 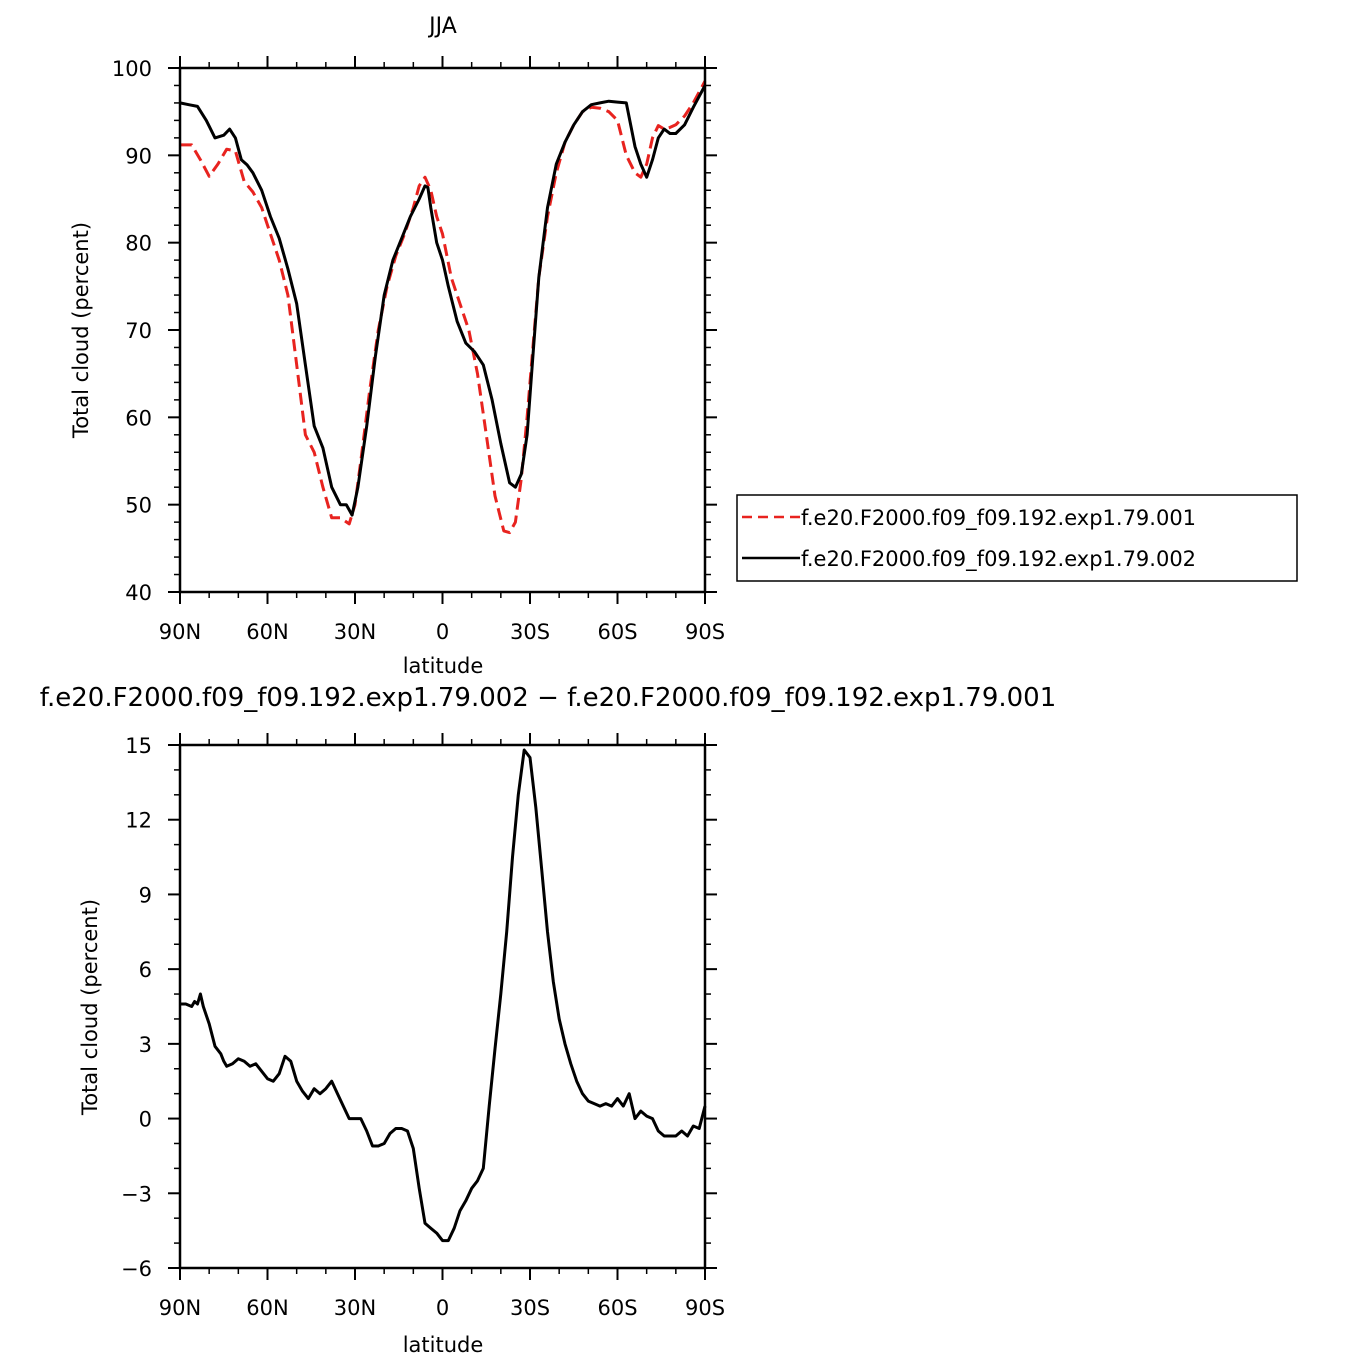 What do you see at coordinates (442, 1308) in the screenshot?
I see `bottom-x-tick-label: 0` at bounding box center [442, 1308].